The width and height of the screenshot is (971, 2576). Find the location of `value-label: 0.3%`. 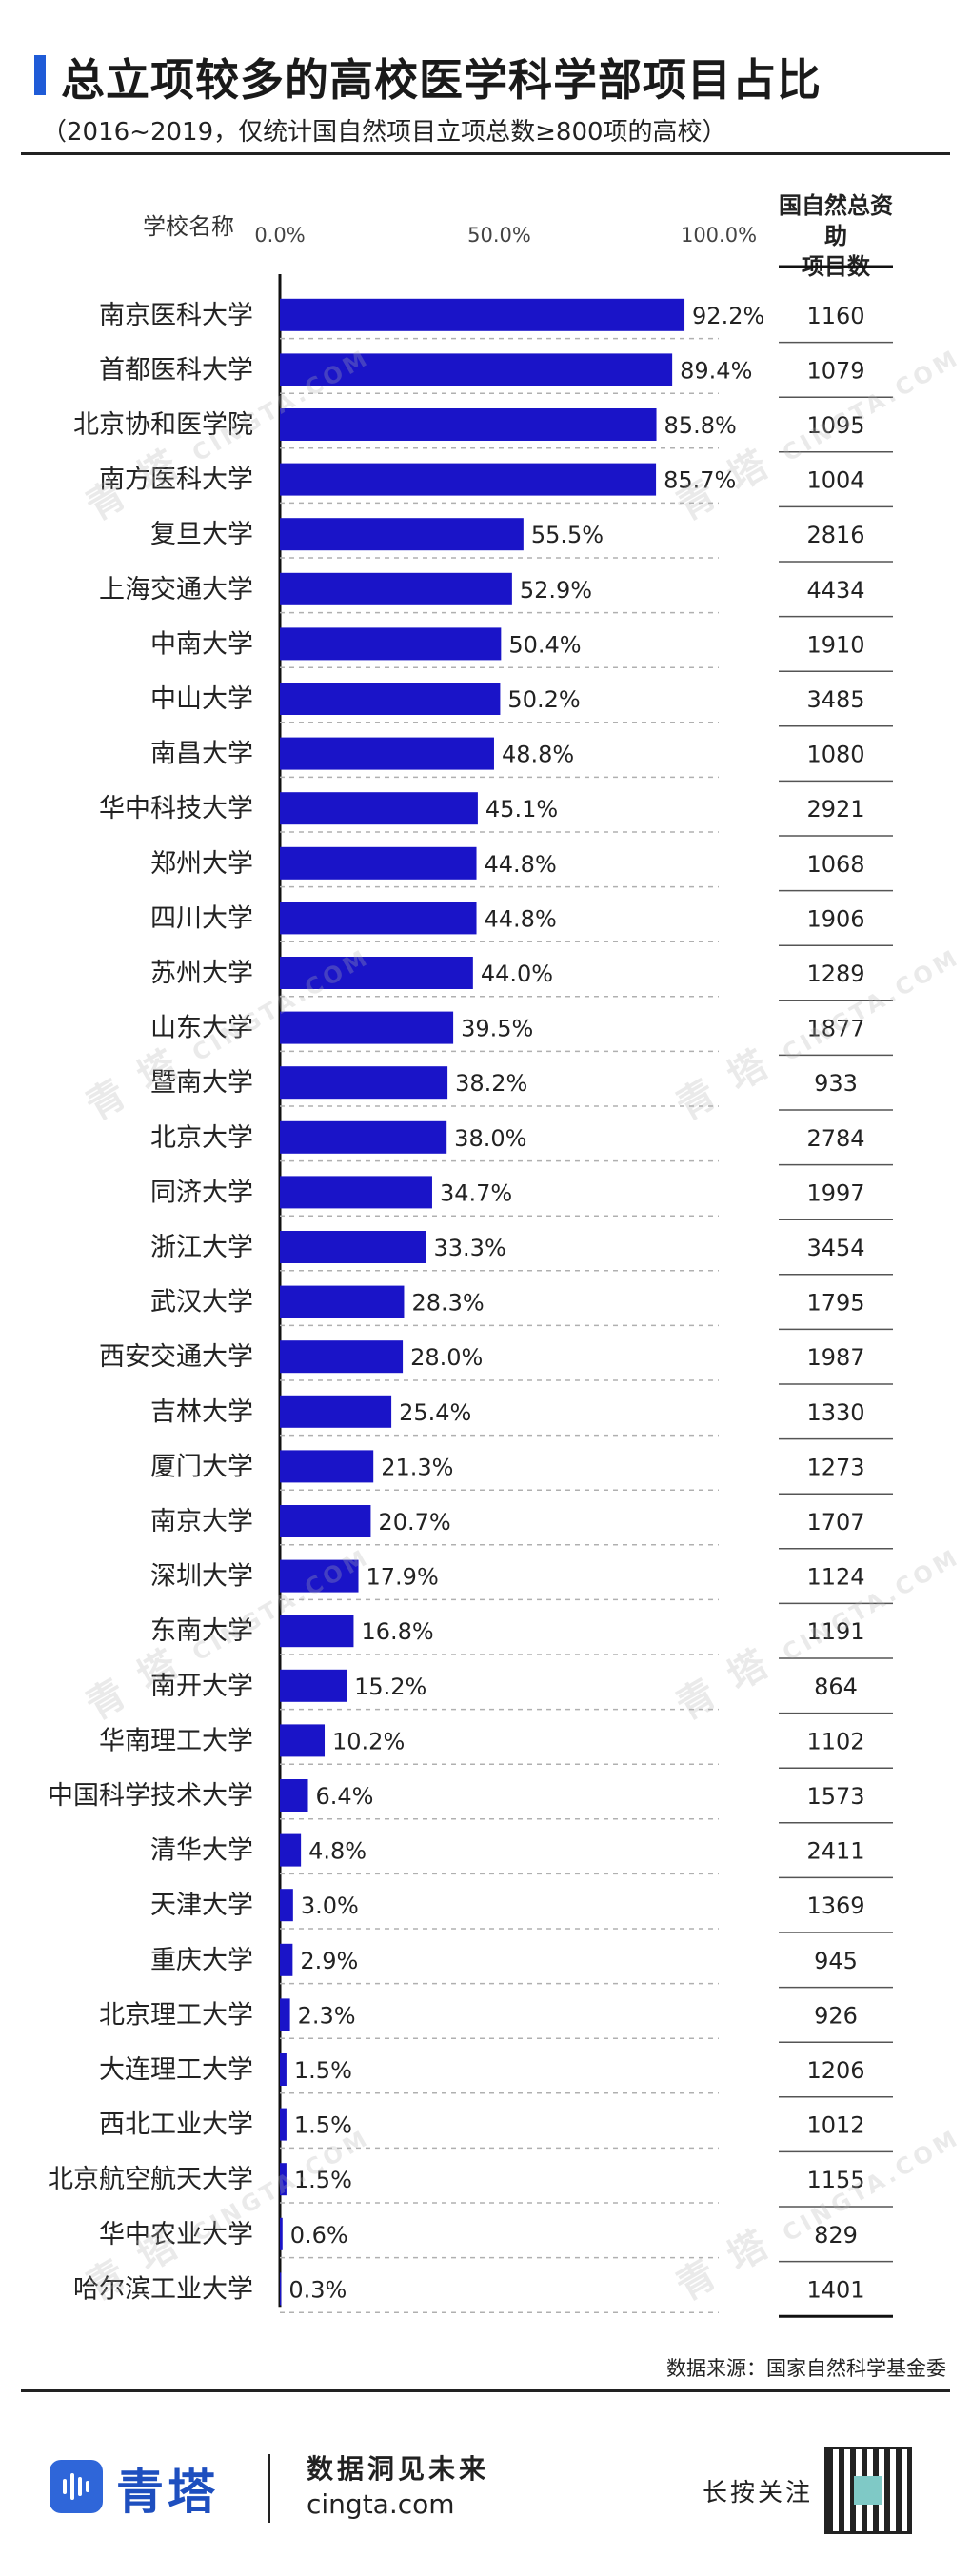

value-label: 0.3% is located at coordinates (317, 2289).